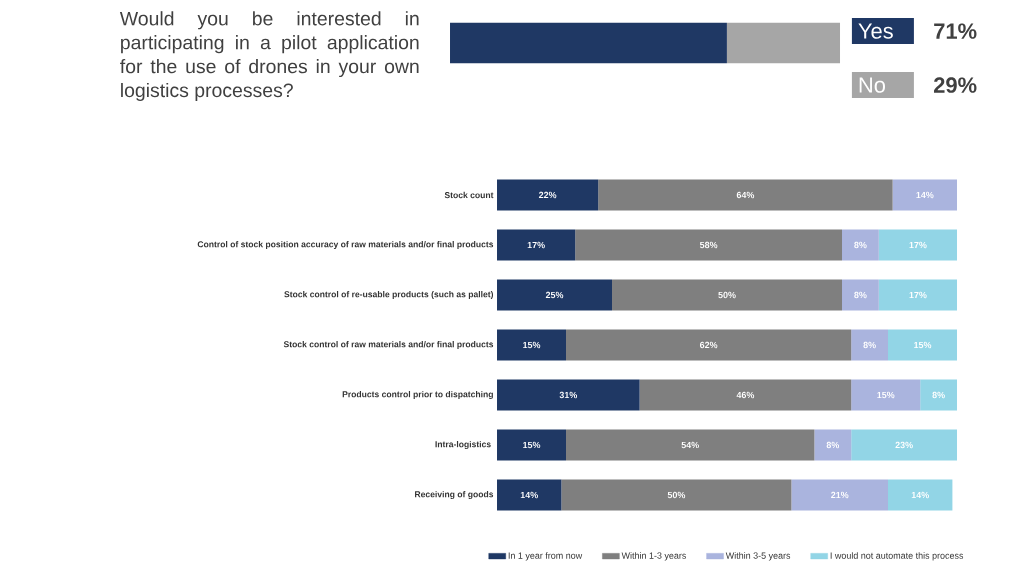 This screenshot has height=563, width=1017. What do you see at coordinates (654, 556) in the screenshot?
I see `legend-label: Within 1-3 years` at bounding box center [654, 556].